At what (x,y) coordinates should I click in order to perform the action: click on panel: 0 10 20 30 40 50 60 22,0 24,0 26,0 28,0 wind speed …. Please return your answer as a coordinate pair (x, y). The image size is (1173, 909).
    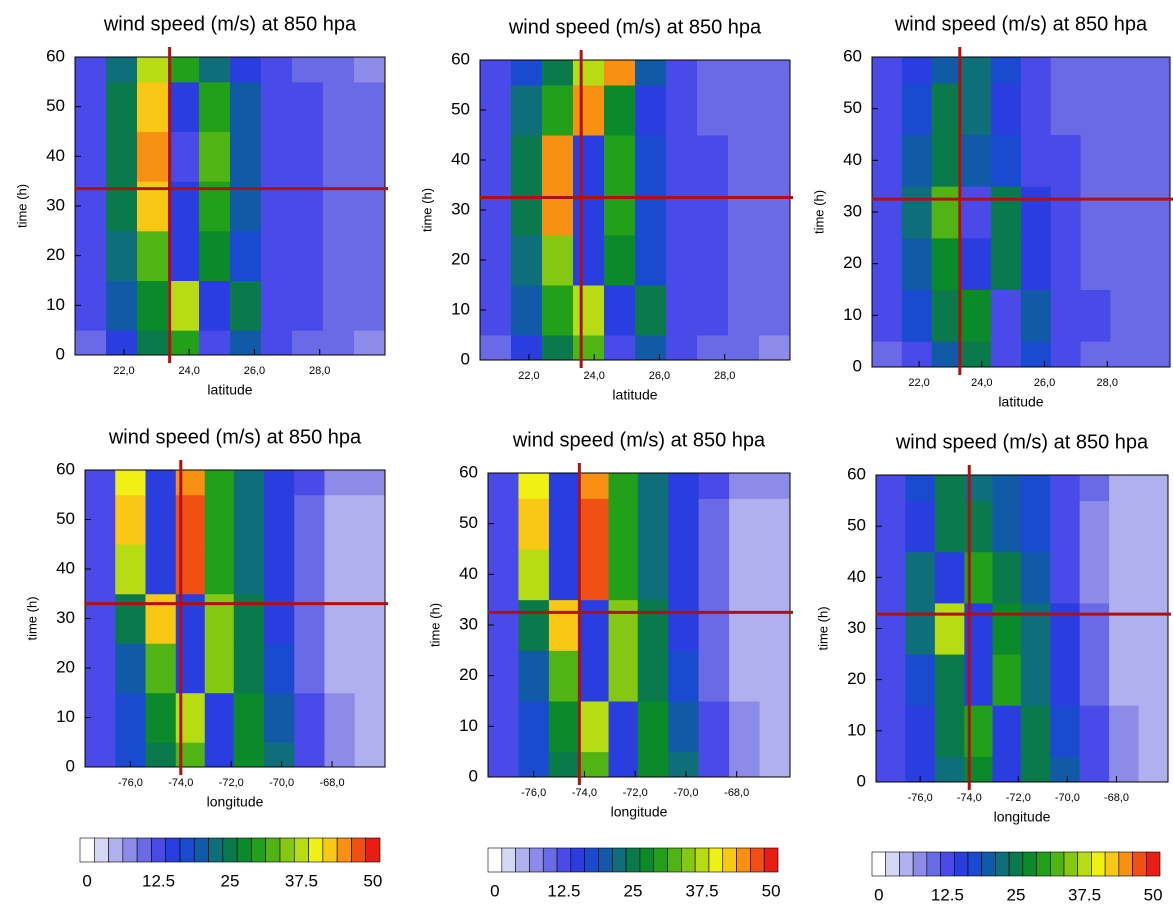
    Looking at the image, I should click on (992, 211).